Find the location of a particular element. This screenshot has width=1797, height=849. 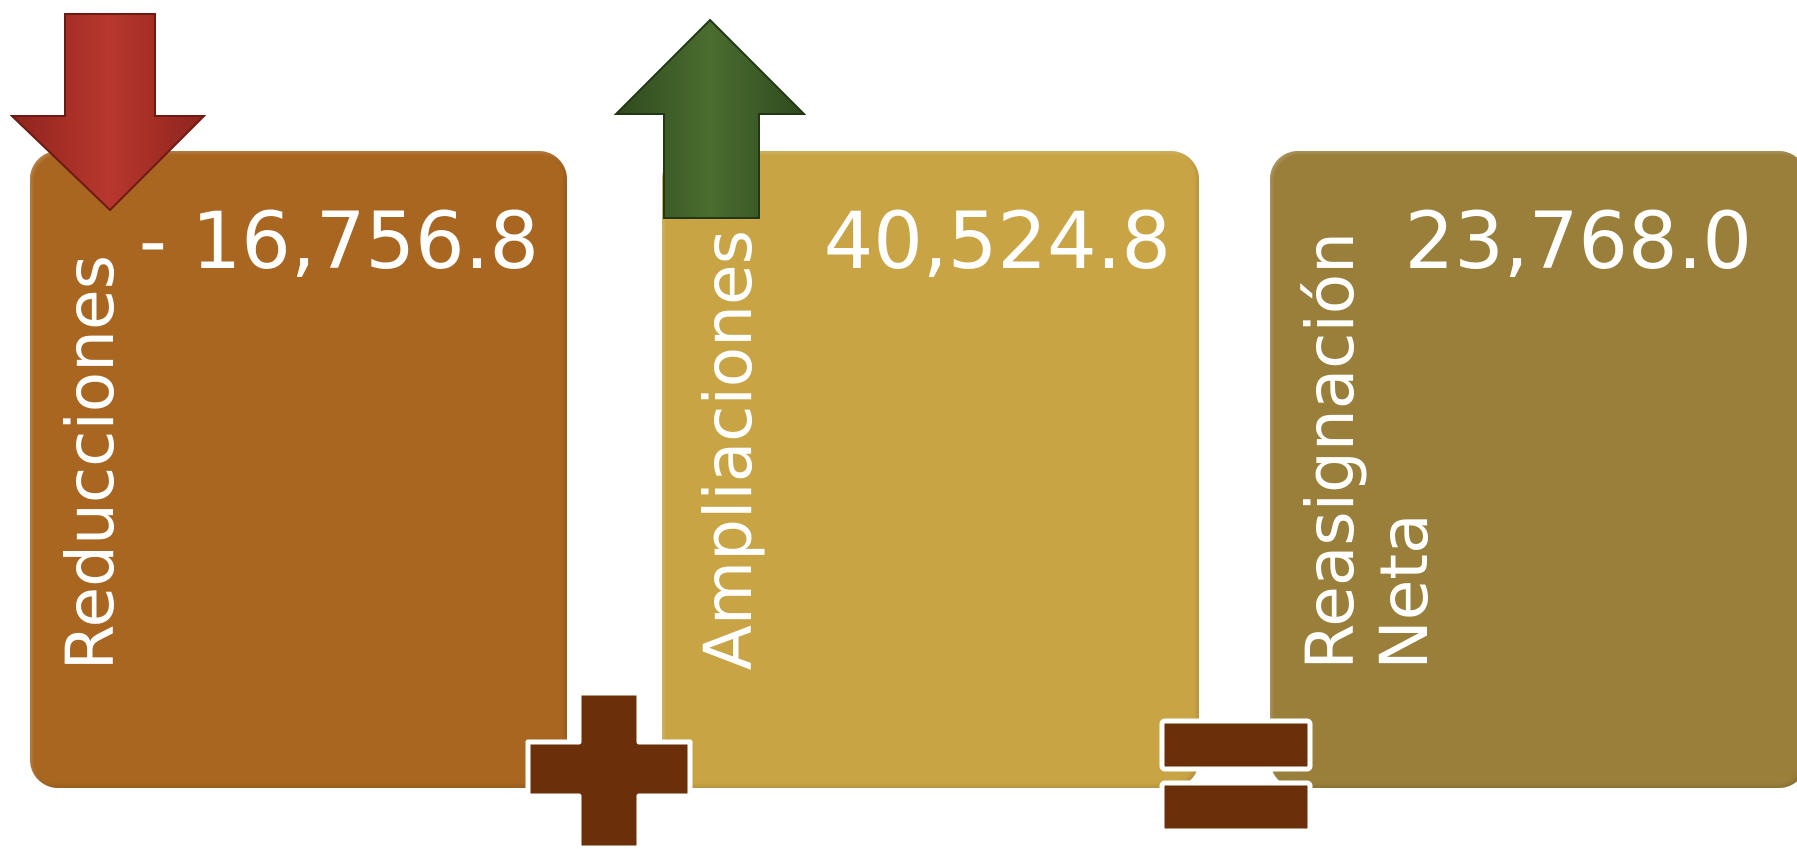

plus-icon is located at coordinates (609, 769).